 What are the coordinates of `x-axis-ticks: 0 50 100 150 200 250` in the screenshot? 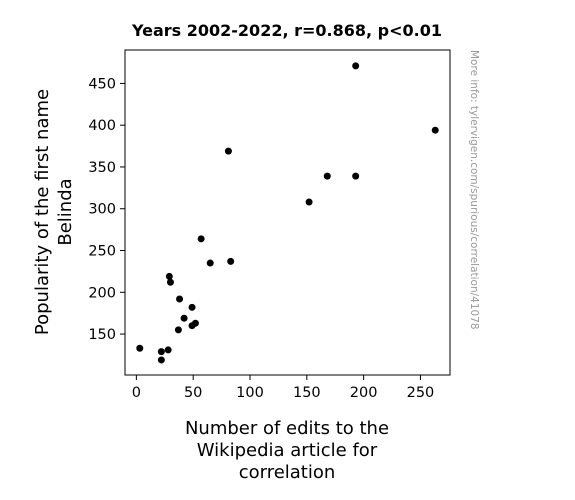 It's located at (283, 388).